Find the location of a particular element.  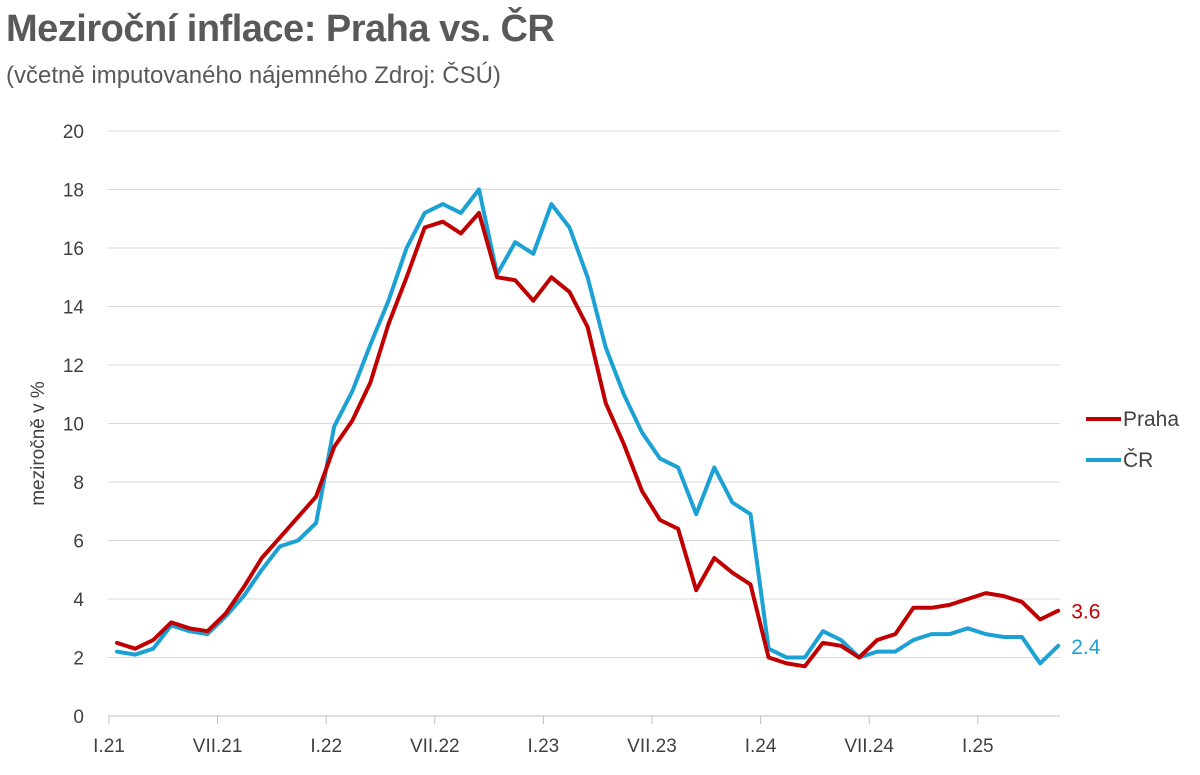

x-tick-label: VII.21 is located at coordinates (218, 746).